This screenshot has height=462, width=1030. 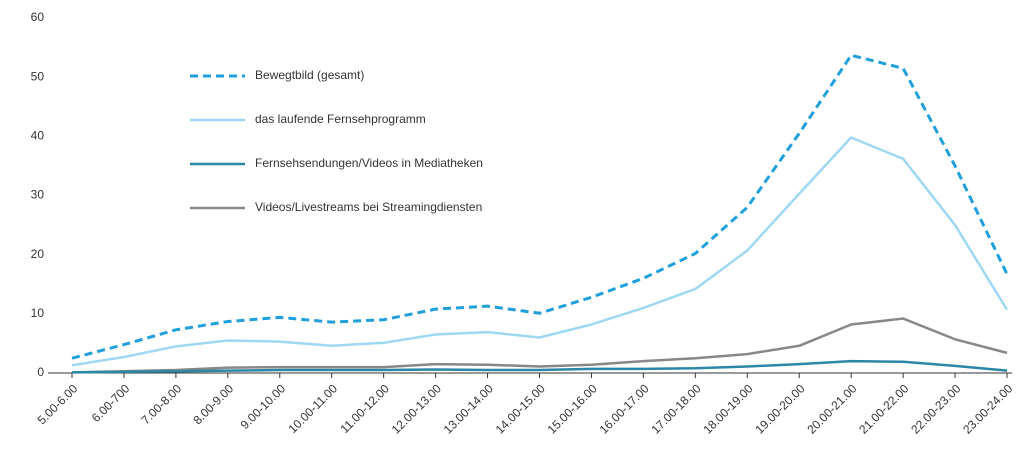 What do you see at coordinates (987, 408) in the screenshot?
I see `x-tick-label: 23.00-24.00` at bounding box center [987, 408].